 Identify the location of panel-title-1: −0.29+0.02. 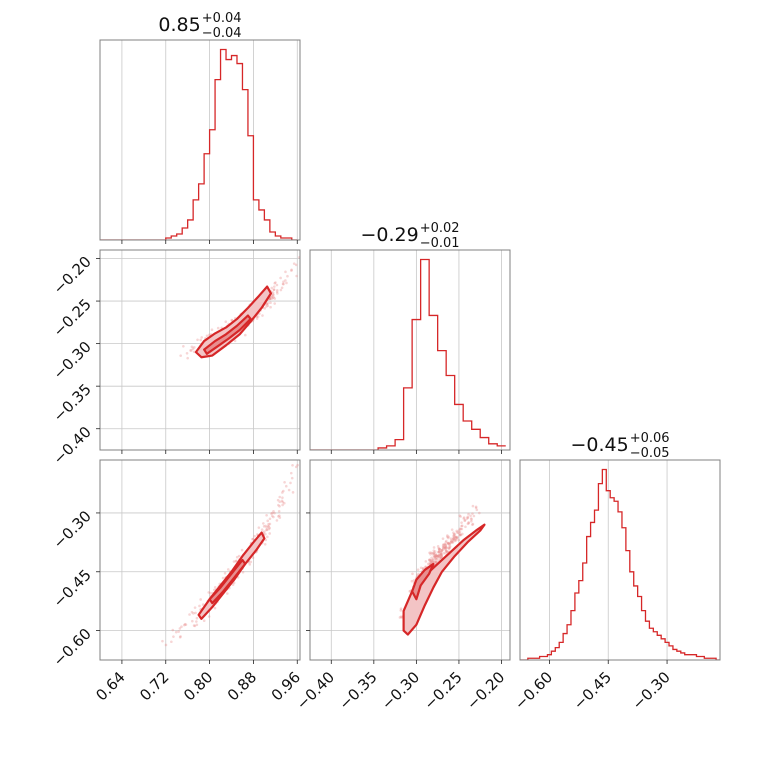
(409, 233).